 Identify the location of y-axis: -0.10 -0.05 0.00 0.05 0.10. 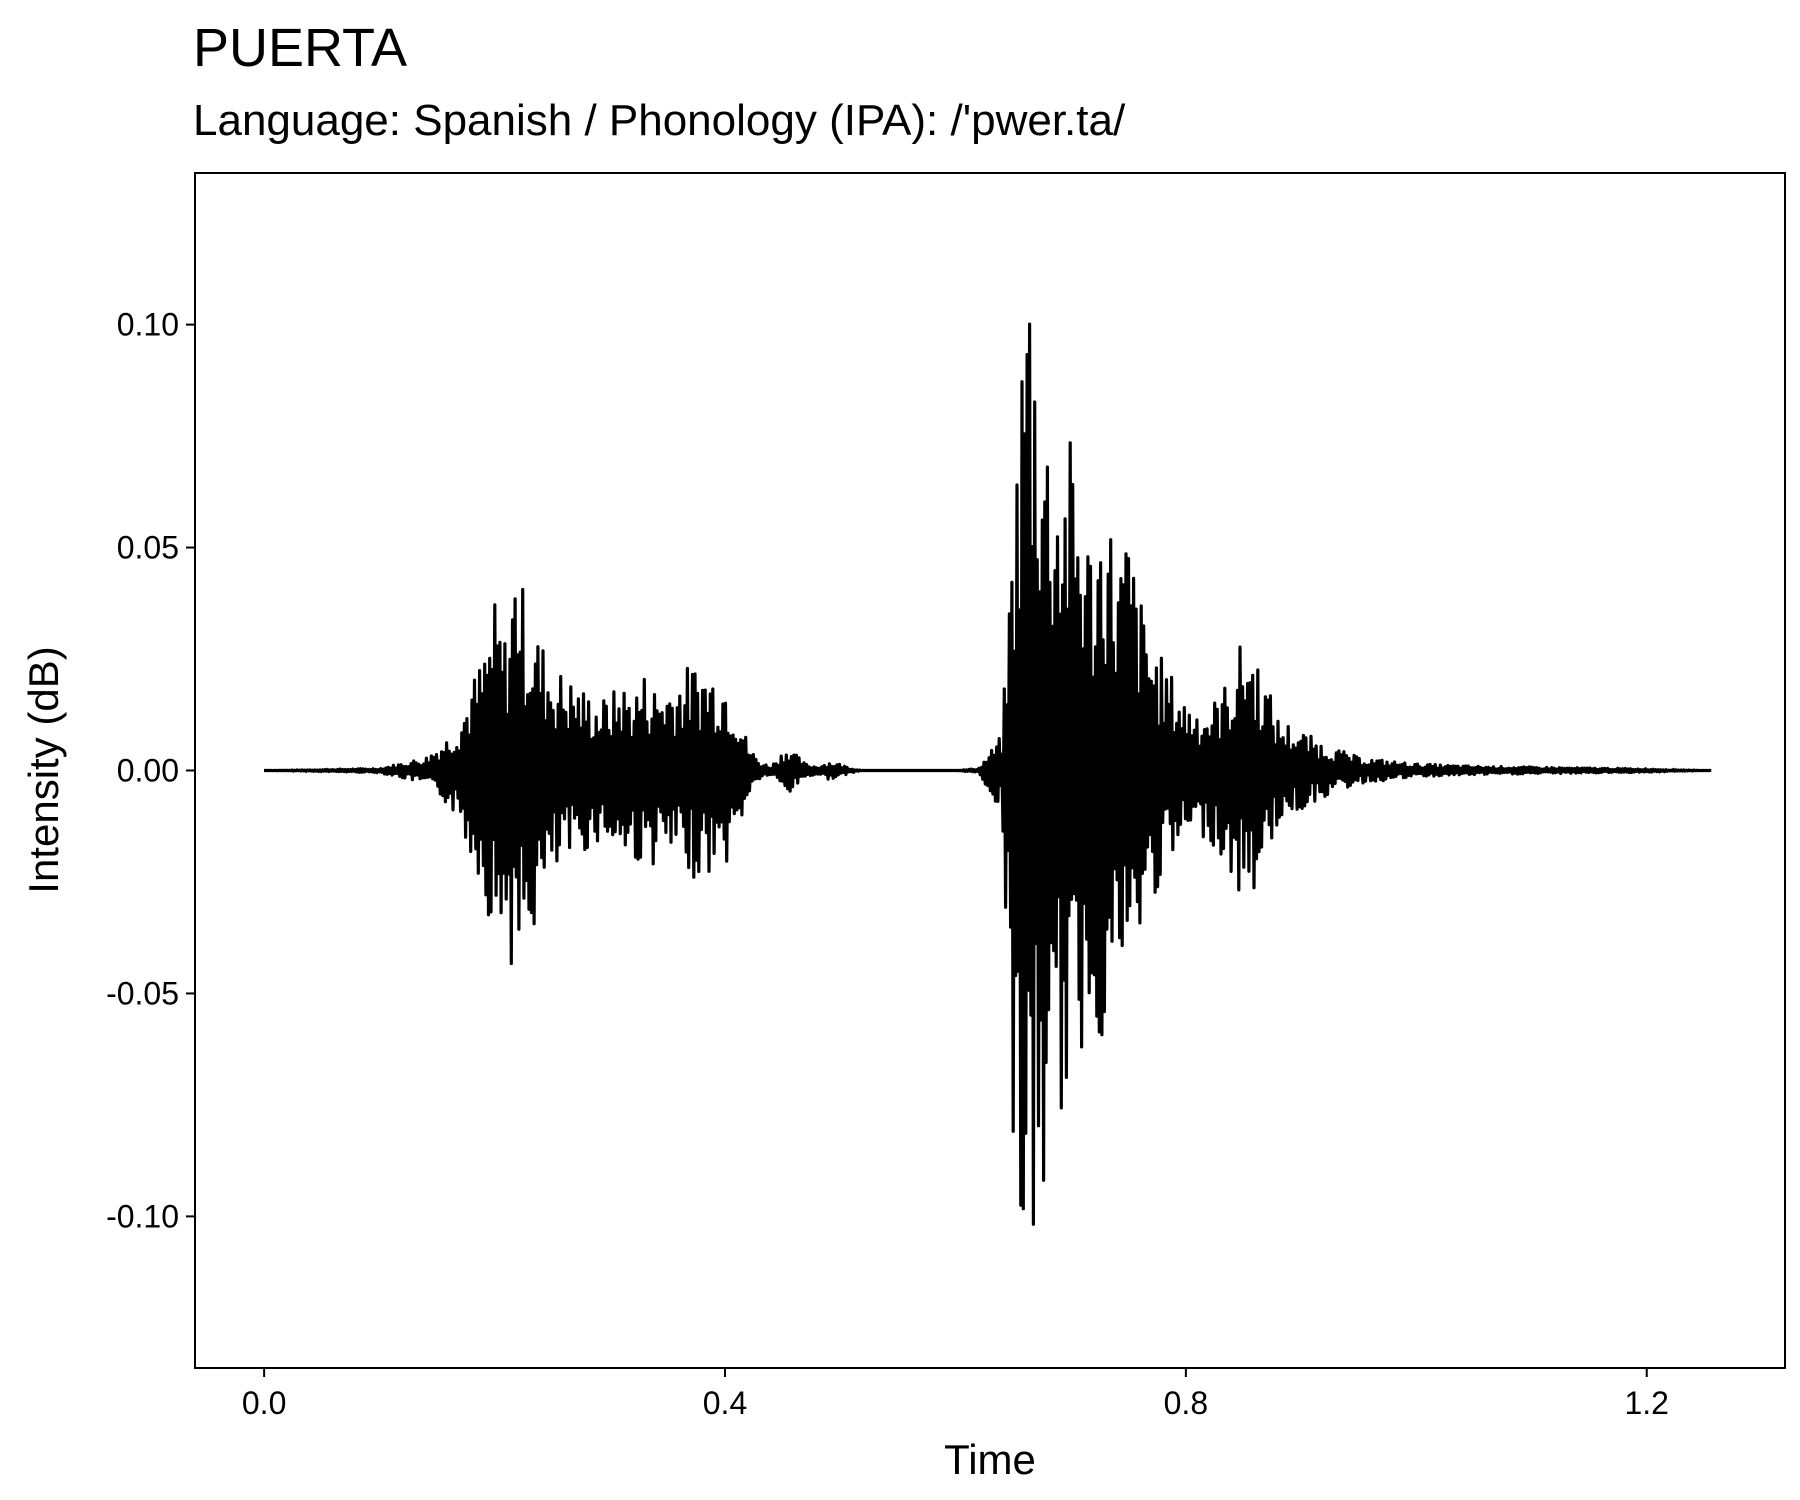
(150, 770).